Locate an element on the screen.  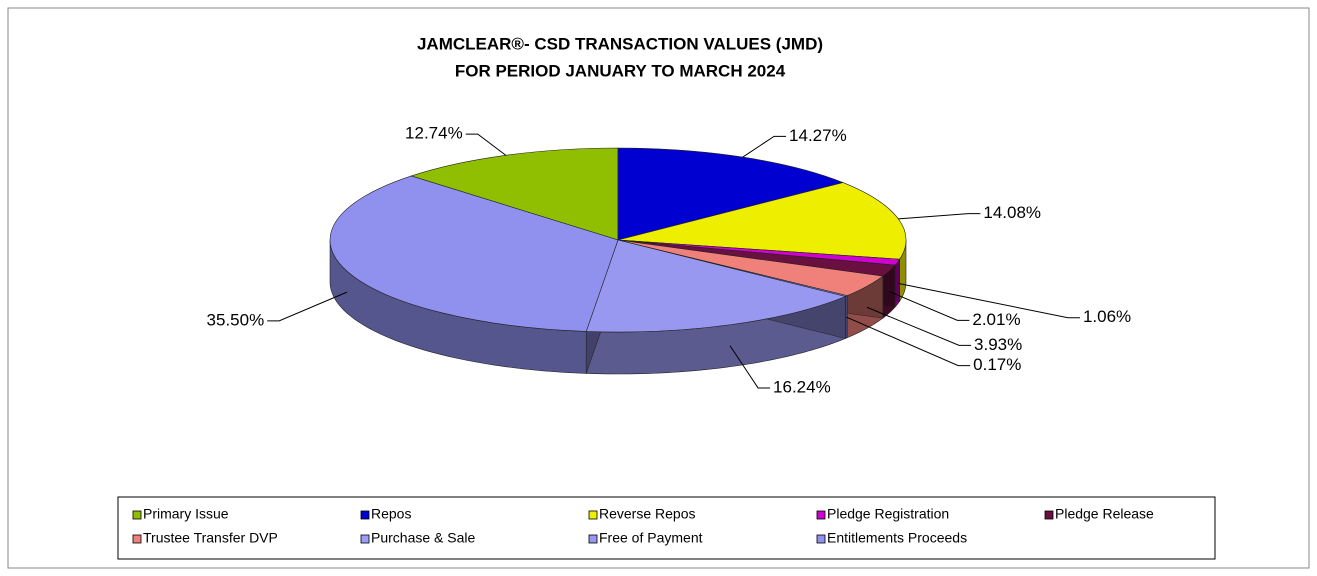
data-label: 14.08% is located at coordinates (1012, 212).